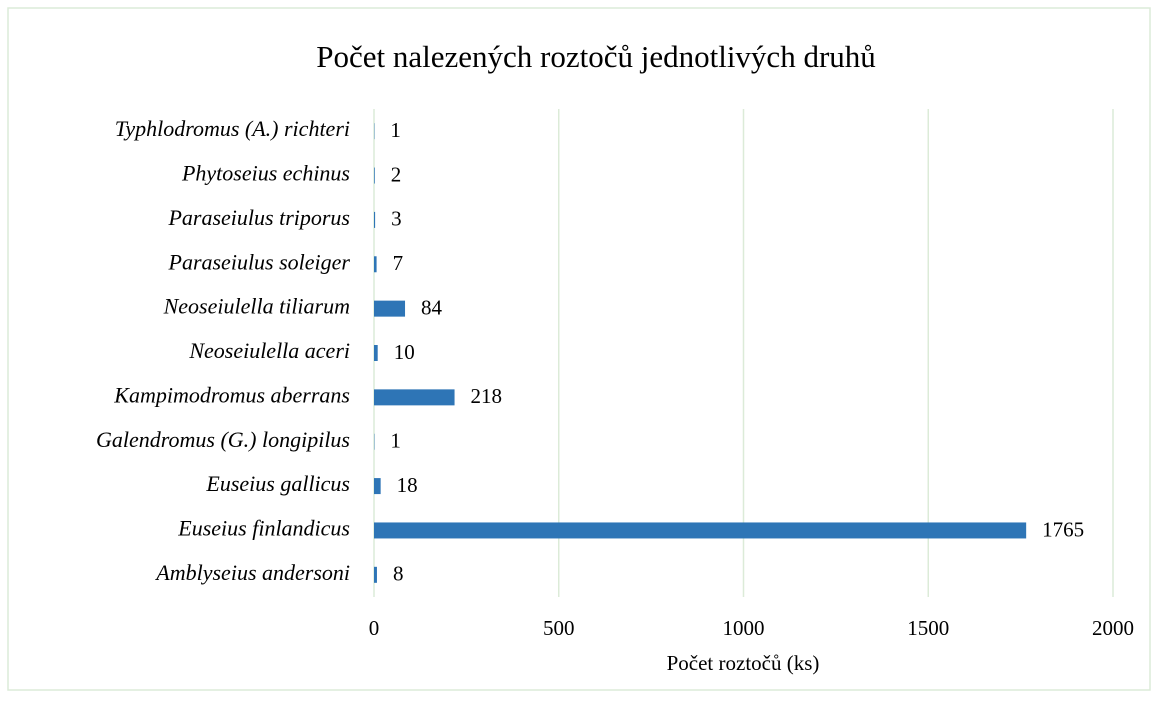 The image size is (1157, 704). I want to click on data-label: 84, so click(432, 307).